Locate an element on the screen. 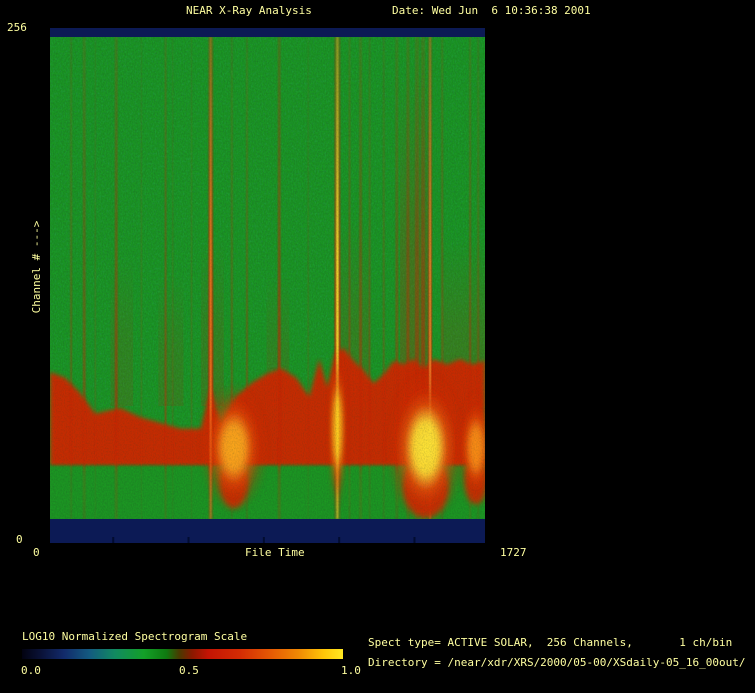 This screenshot has width=755, height=693. colorbar-tick-high: 1.0 is located at coordinates (351, 670).